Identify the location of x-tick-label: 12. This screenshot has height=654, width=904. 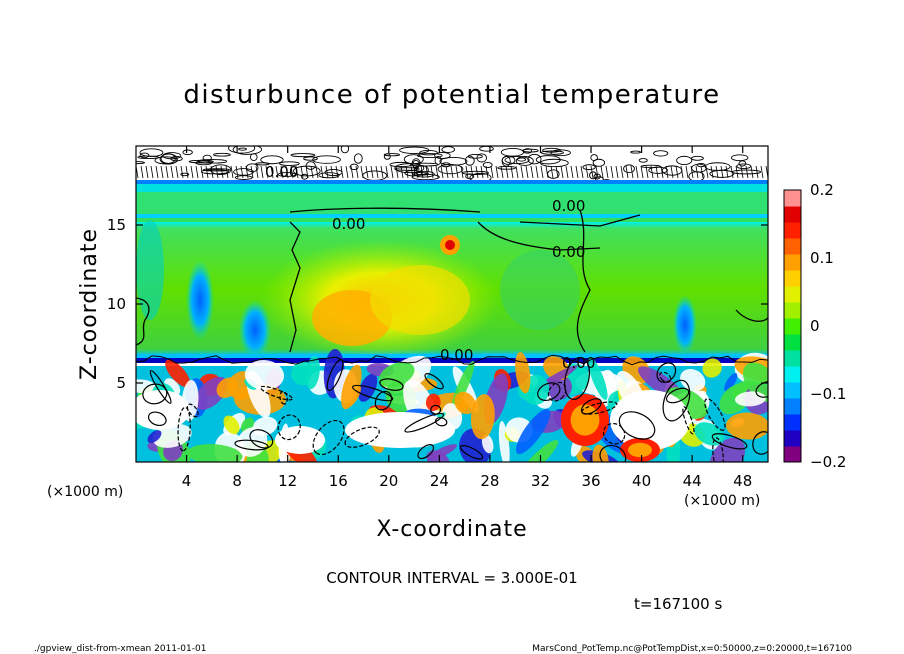
(287, 481).